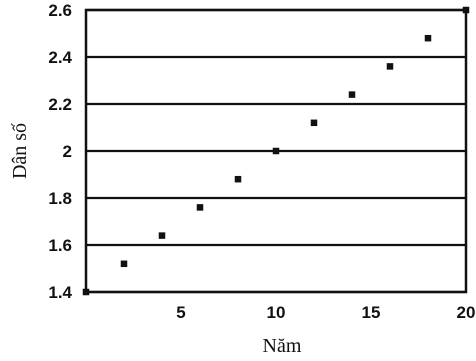 The image size is (476, 361). What do you see at coordinates (371, 312) in the screenshot?
I see `x-tick-label: 15` at bounding box center [371, 312].